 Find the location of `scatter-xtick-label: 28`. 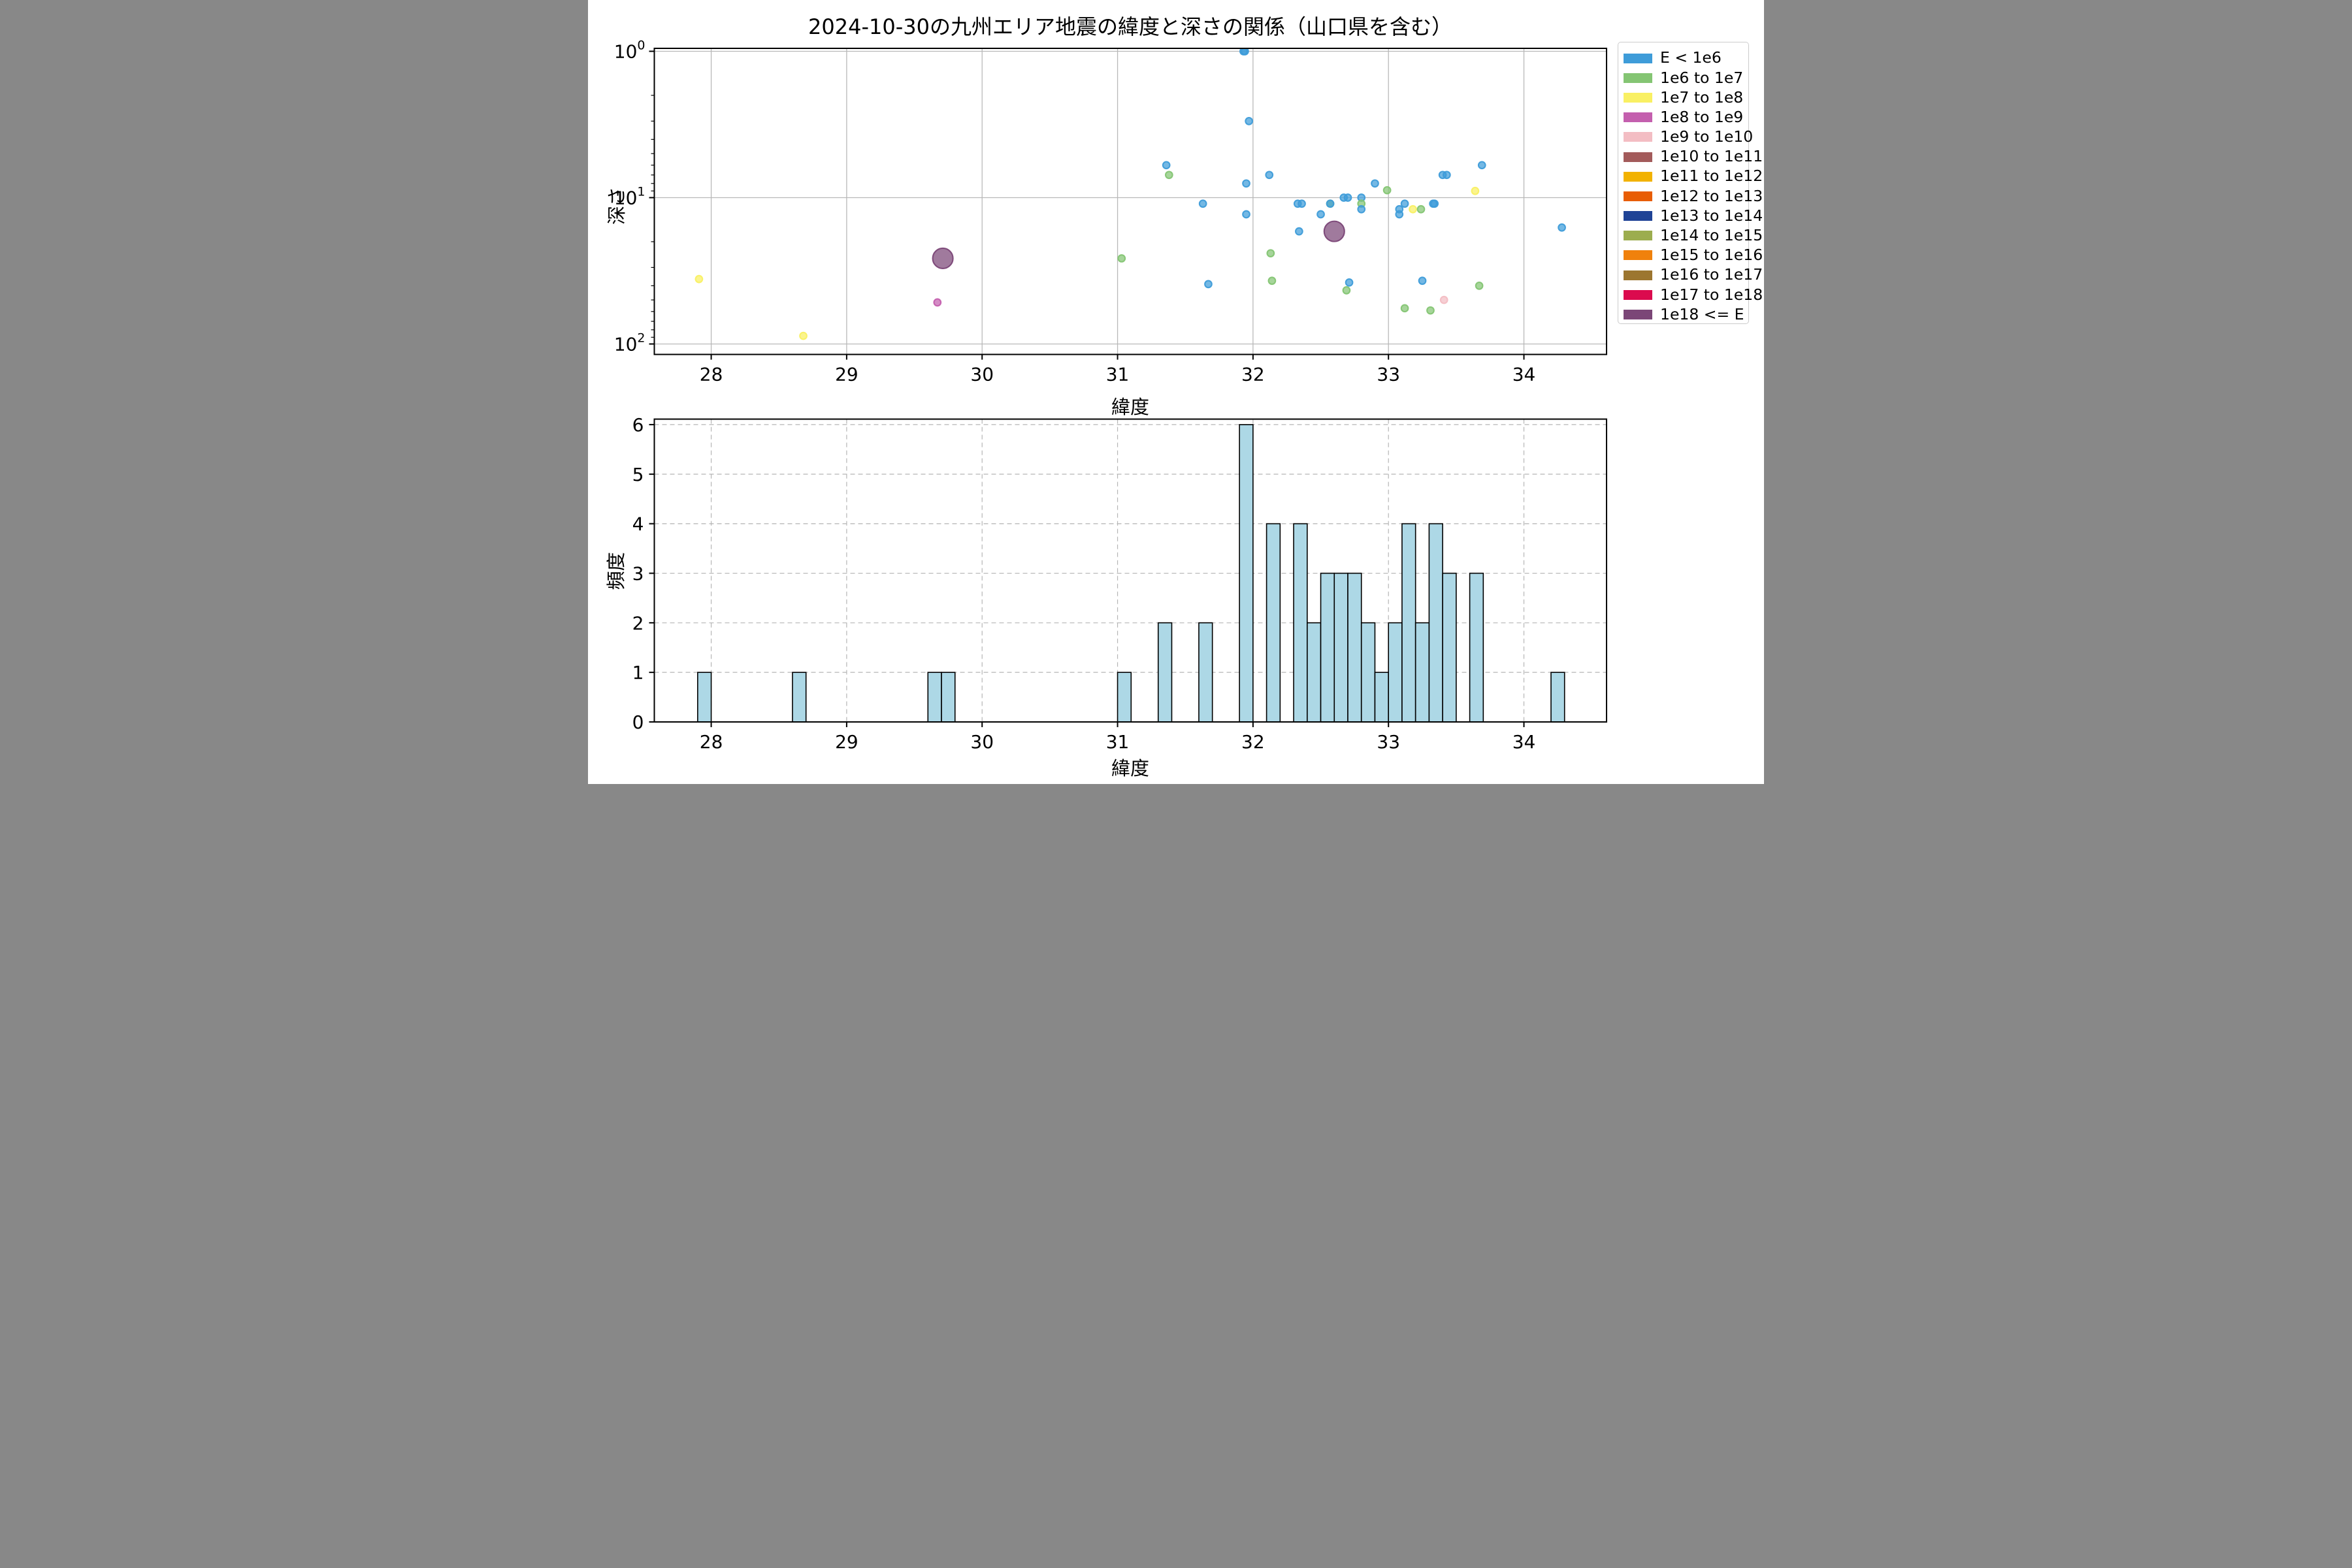

scatter-xtick-label: 28 is located at coordinates (711, 374).